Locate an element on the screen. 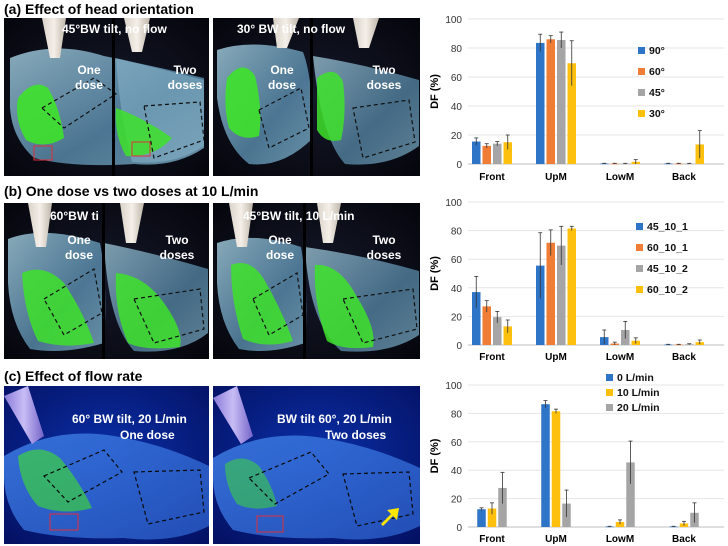  legend-label: 45_10_2 is located at coordinates (667, 269).